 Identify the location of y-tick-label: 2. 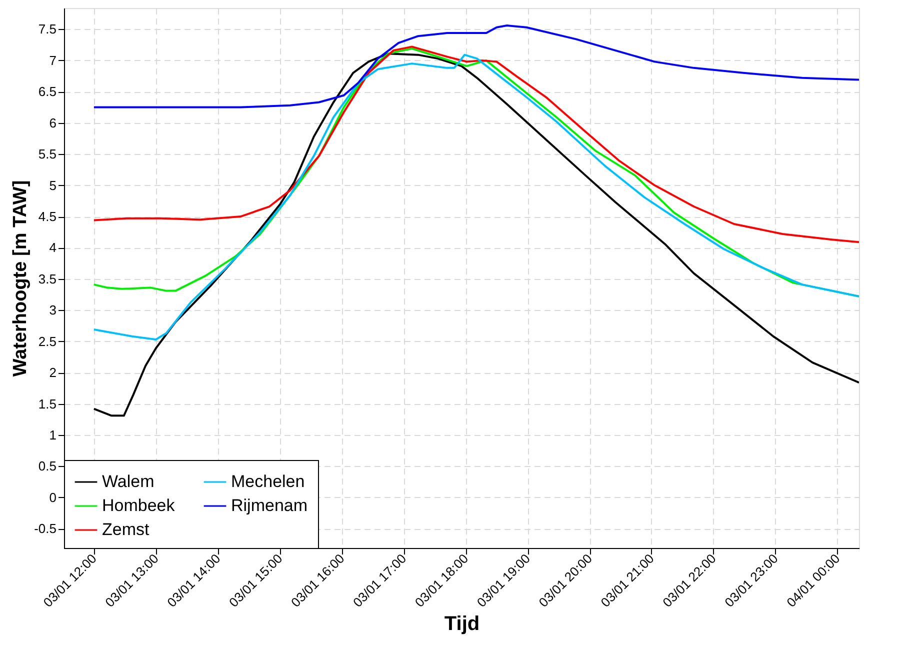
(52, 372).